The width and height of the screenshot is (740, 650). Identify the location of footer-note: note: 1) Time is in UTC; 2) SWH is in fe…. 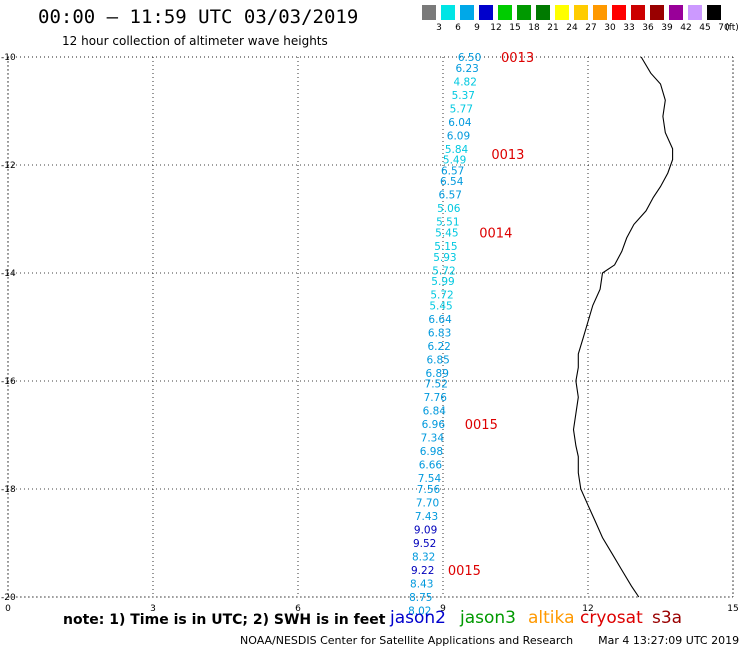
(224, 620).